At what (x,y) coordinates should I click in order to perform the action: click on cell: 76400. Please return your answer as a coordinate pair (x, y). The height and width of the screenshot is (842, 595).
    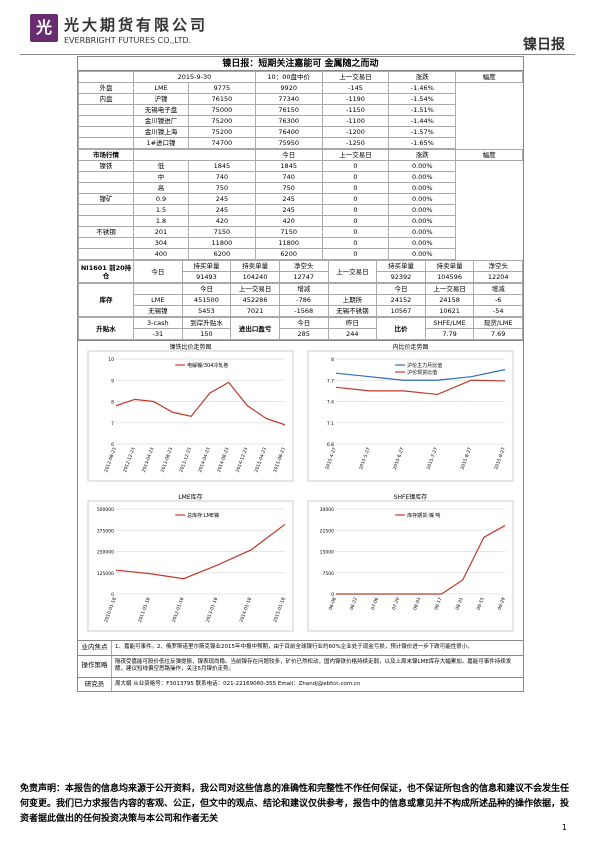
    Looking at the image, I should click on (288, 132).